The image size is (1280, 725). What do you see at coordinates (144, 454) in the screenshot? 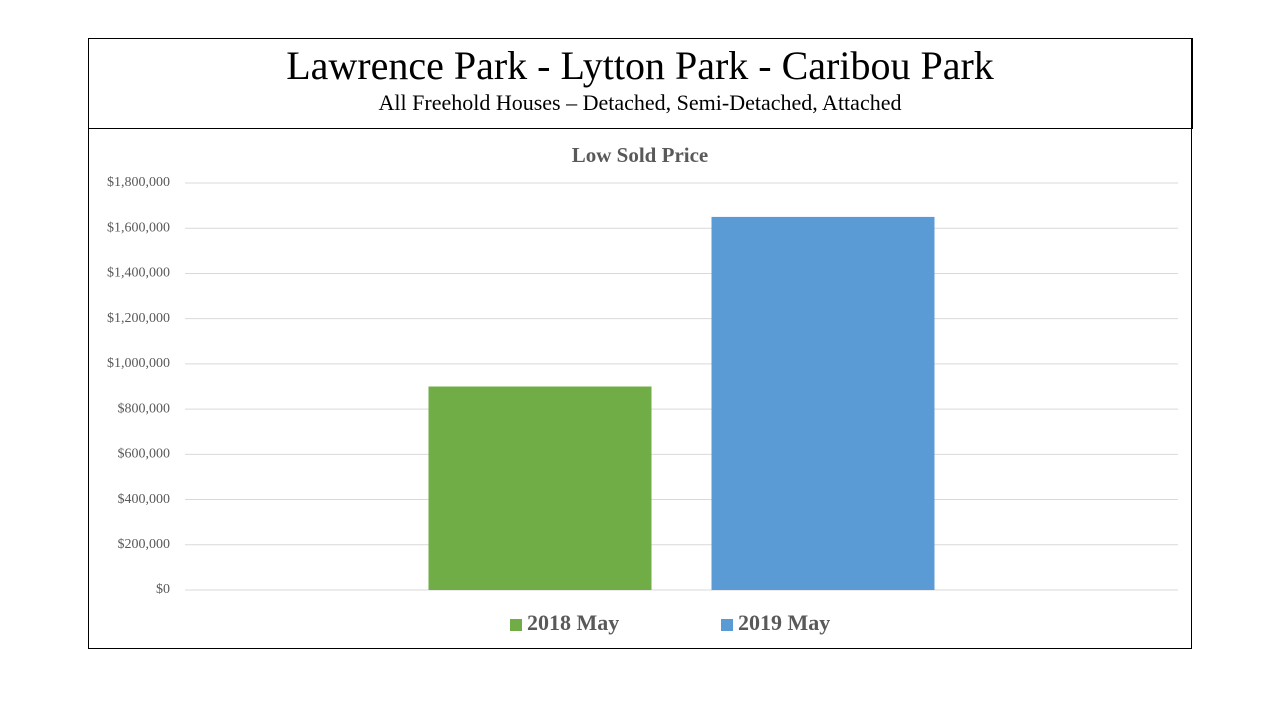
I see `y-tick-label: $600,000` at bounding box center [144, 454].